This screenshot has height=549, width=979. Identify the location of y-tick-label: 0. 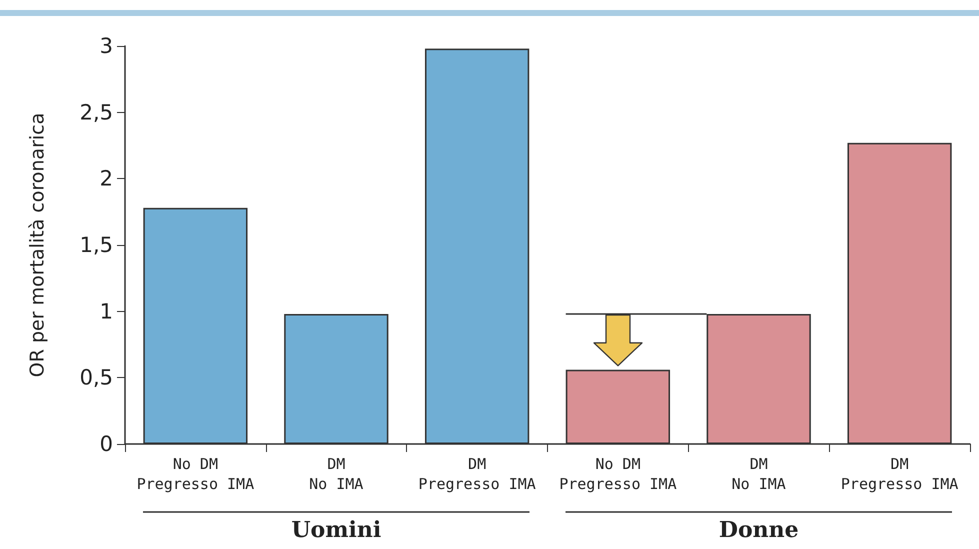
(106, 444).